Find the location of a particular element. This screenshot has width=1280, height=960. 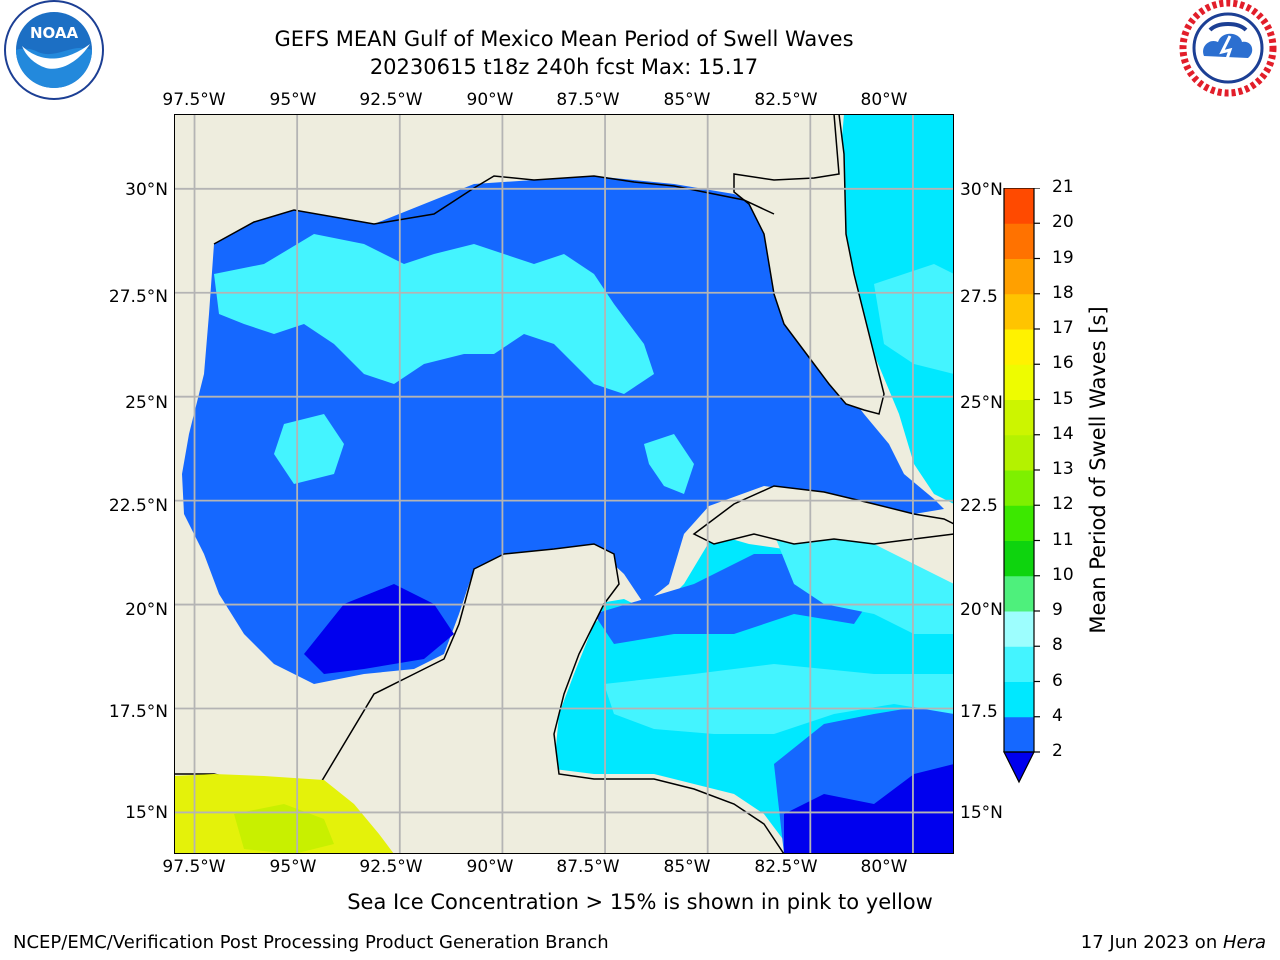

lat-tick-left-3: 22.5°N is located at coordinates (138, 506).